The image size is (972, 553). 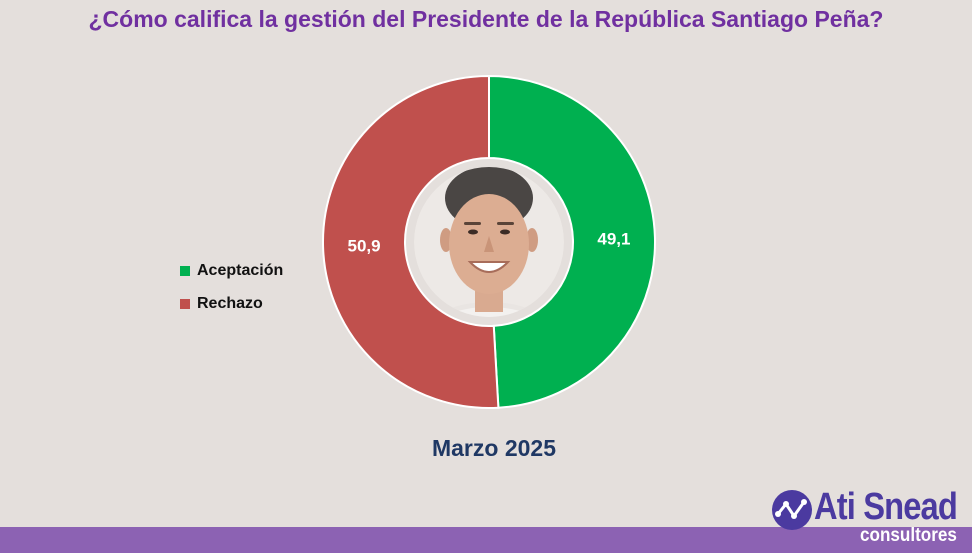 I want to click on chart-legend: Aceptación Rechazo, so click(x=231, y=287).